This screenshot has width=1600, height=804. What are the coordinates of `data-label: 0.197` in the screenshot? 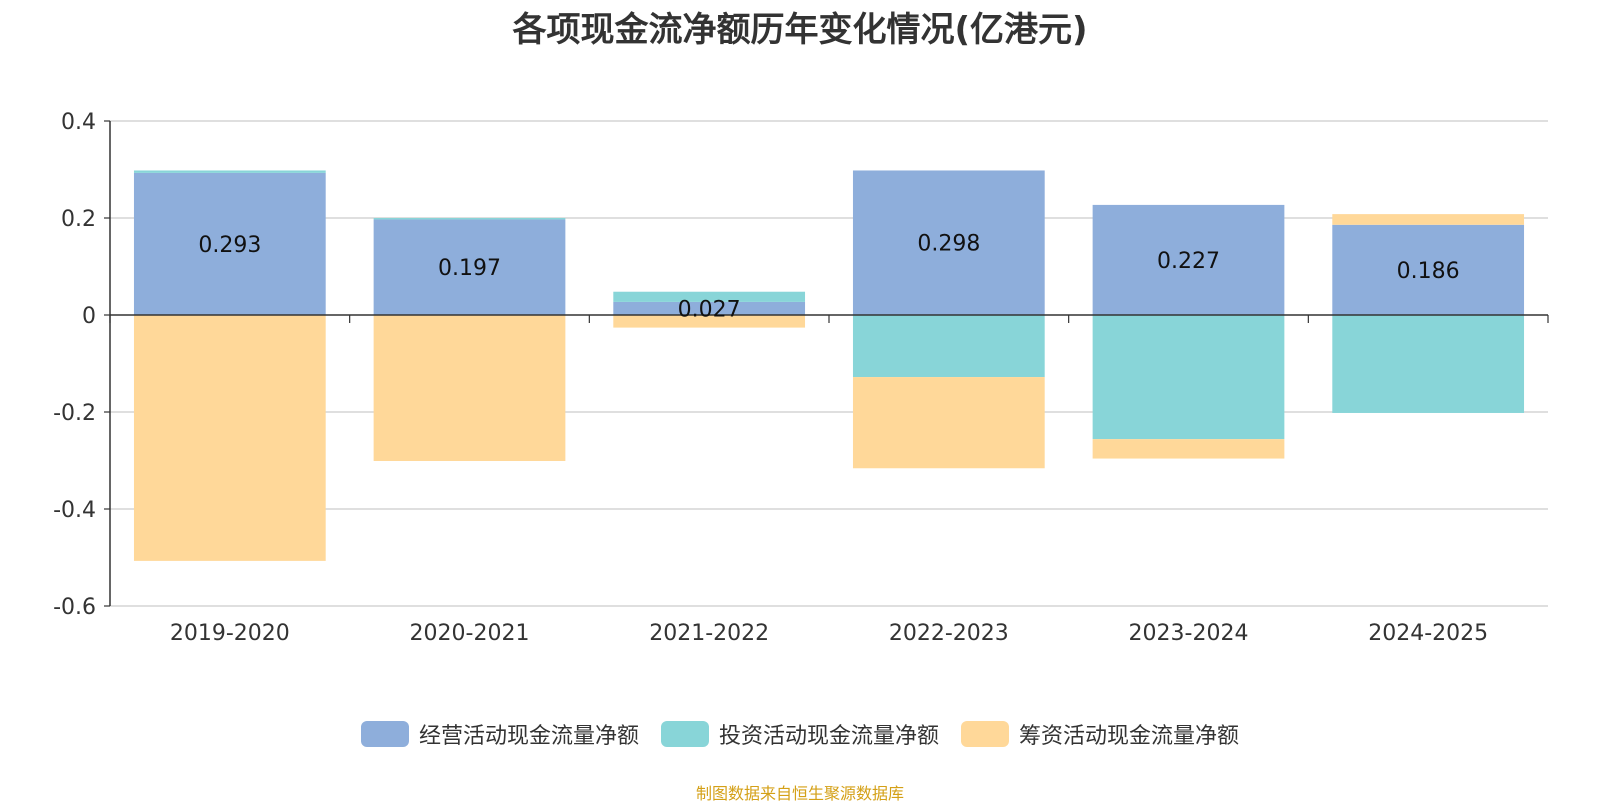 It's located at (469, 268).